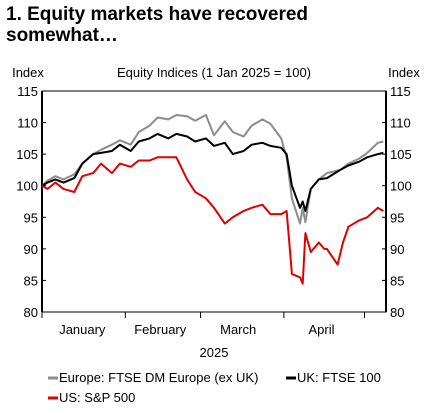 The image size is (428, 413). I want to click on chart-title-line-1: 1. Equity markets have recovered, so click(157, 14).